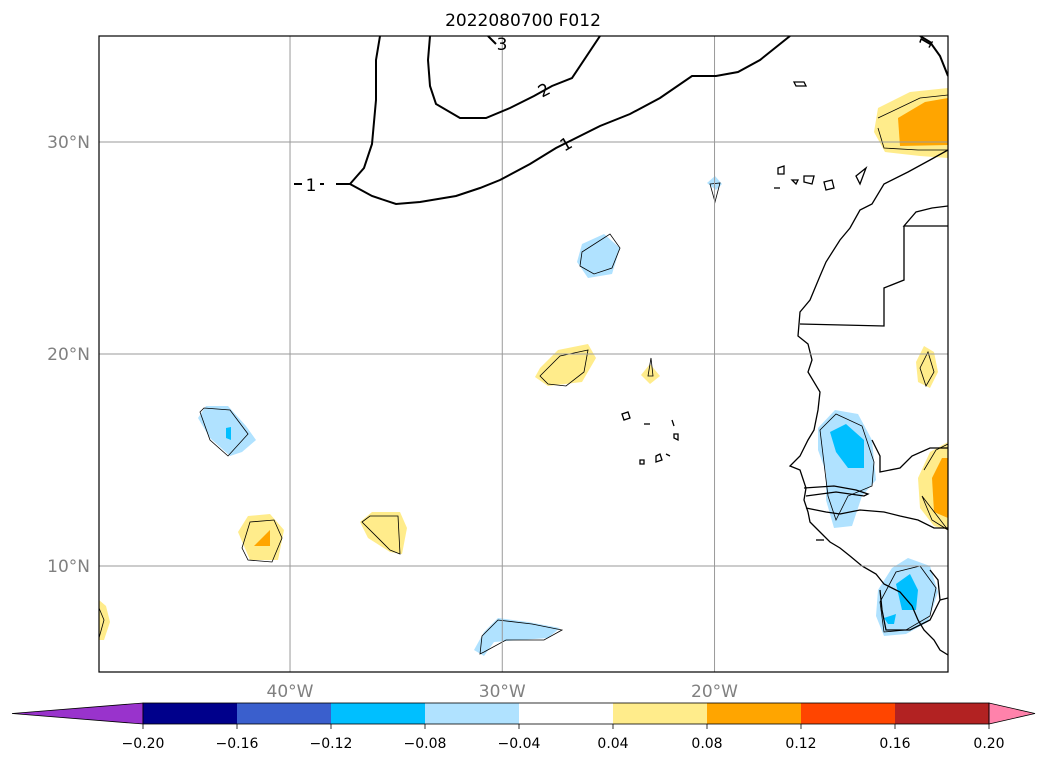 The width and height of the screenshot is (1047, 763). Describe the element at coordinates (909, 456) in the screenshot. I see `mali-border` at that location.